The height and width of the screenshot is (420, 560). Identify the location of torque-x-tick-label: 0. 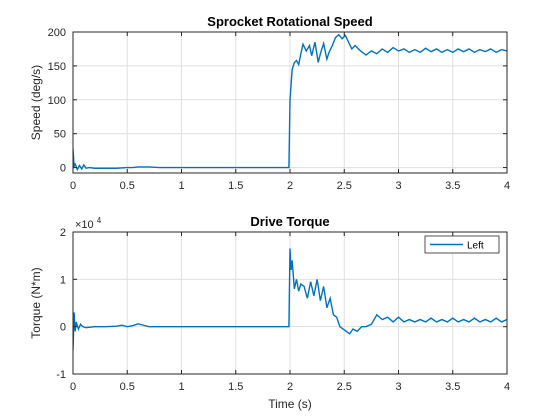
(73, 387).